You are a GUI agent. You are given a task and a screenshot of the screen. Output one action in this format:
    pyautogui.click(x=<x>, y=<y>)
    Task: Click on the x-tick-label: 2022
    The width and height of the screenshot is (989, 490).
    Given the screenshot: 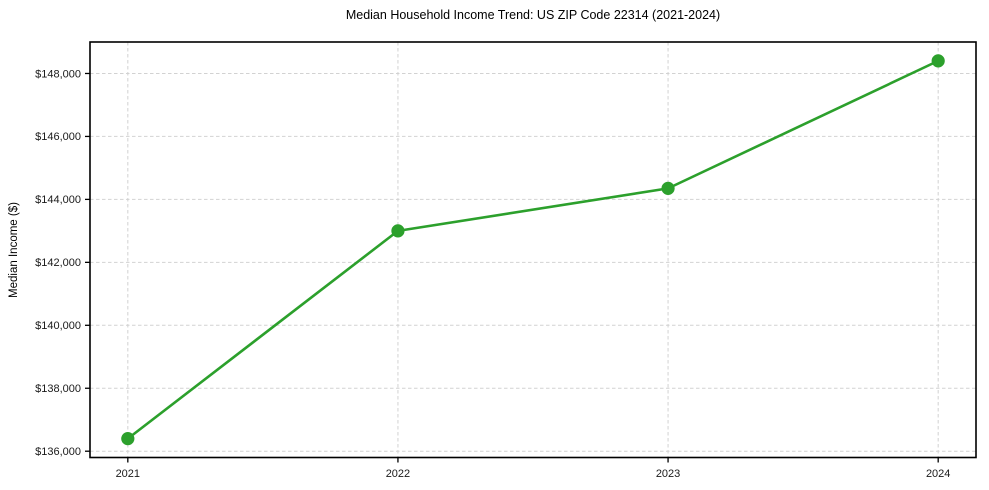 What is the action you would take?
    pyautogui.click(x=398, y=474)
    